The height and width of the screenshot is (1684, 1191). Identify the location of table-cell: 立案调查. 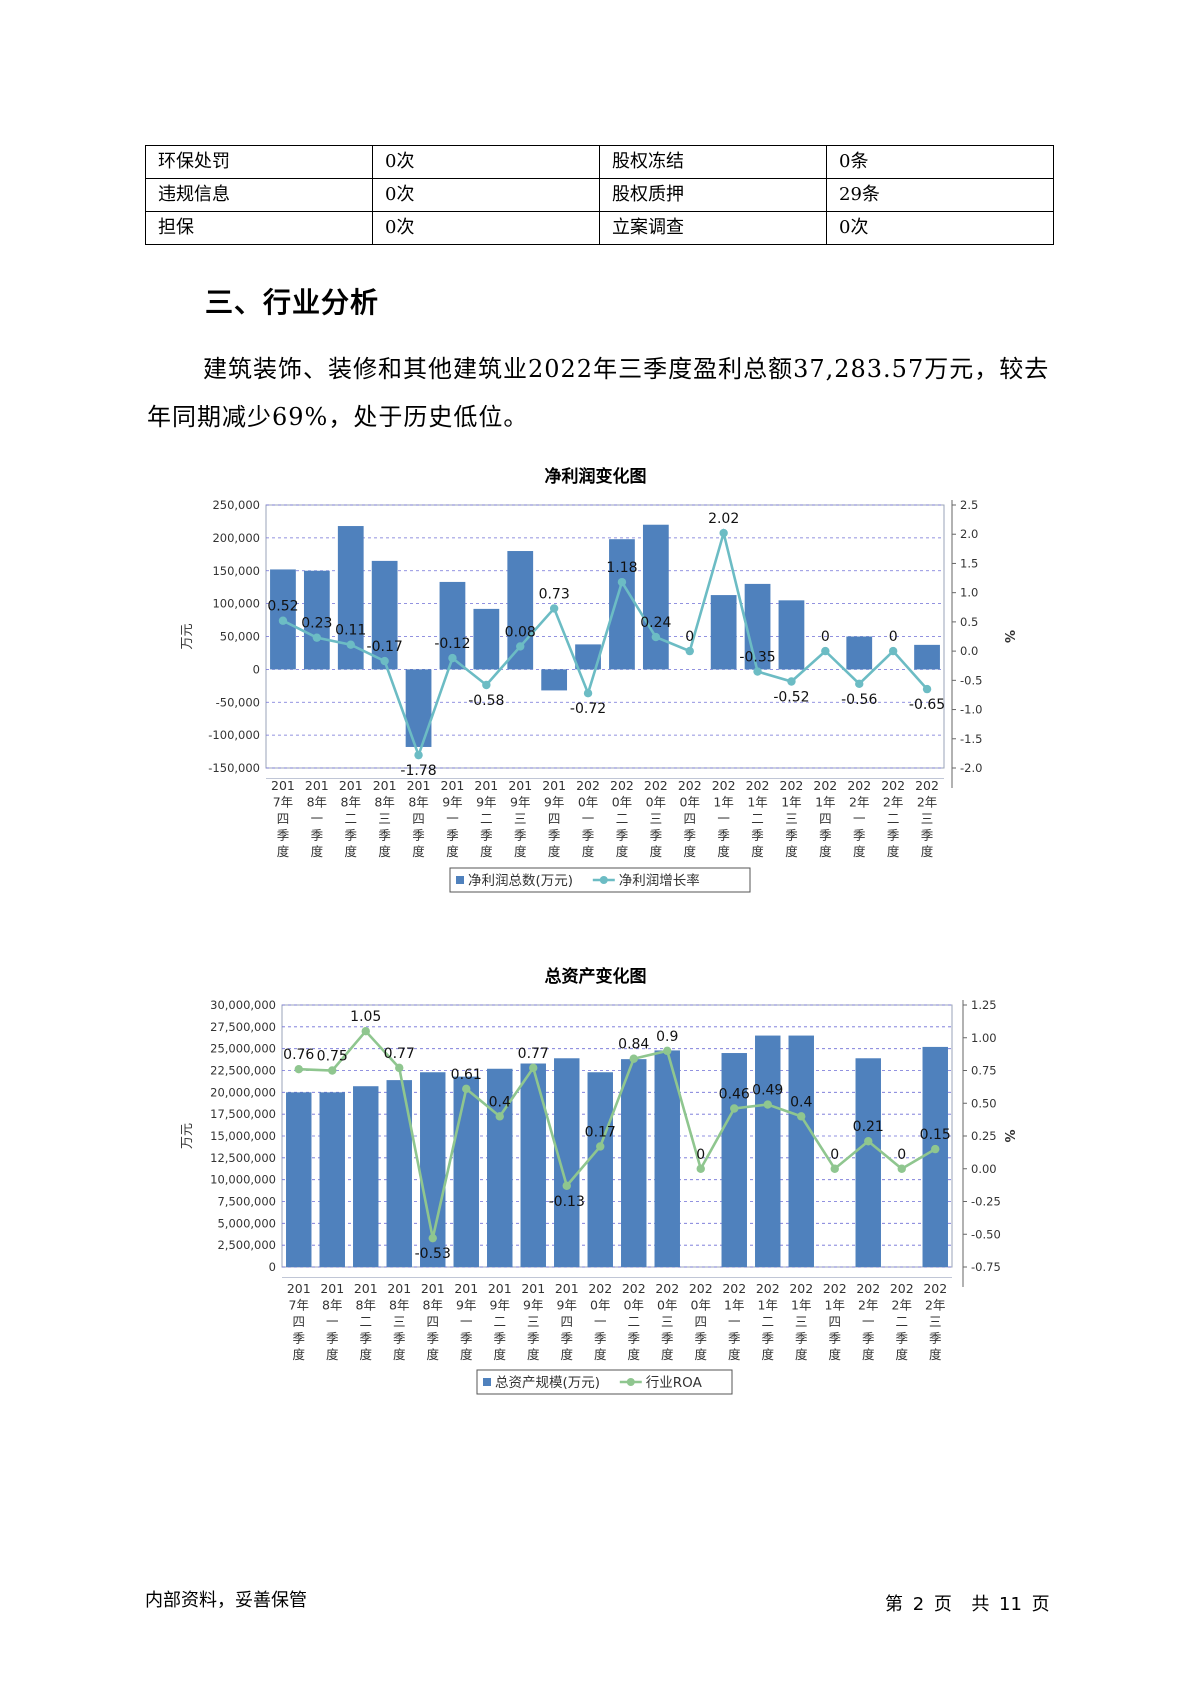
(713, 228).